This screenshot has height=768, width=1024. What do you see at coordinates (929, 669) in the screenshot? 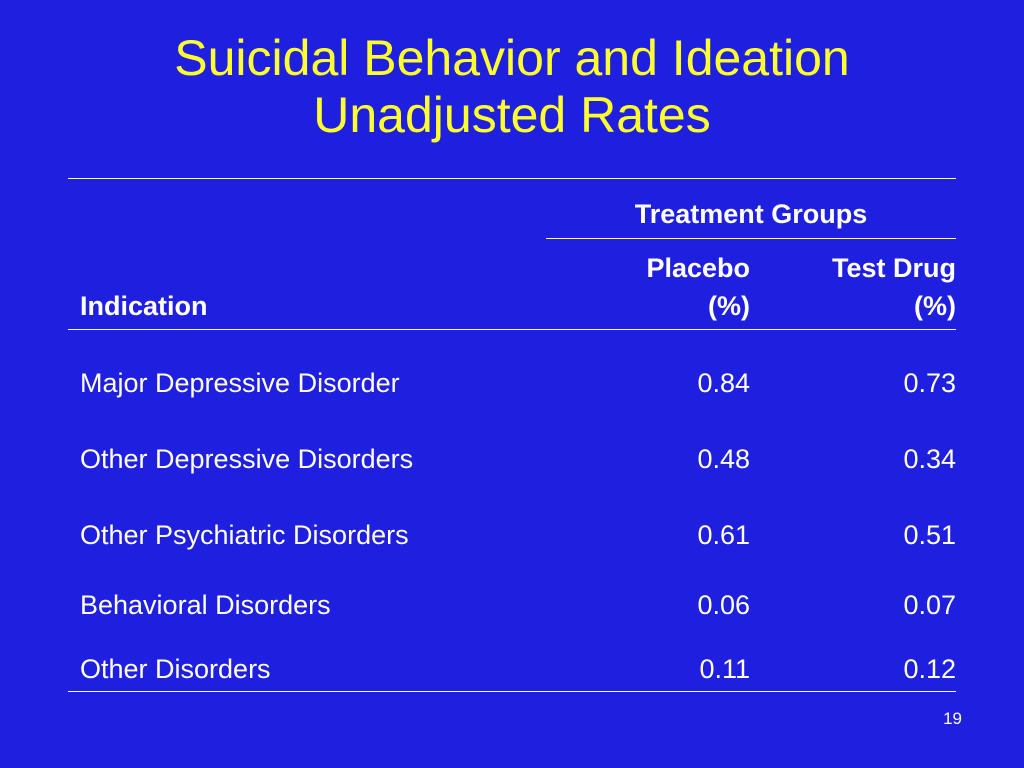
I see `row-testdrug-value: 0.12` at bounding box center [929, 669].